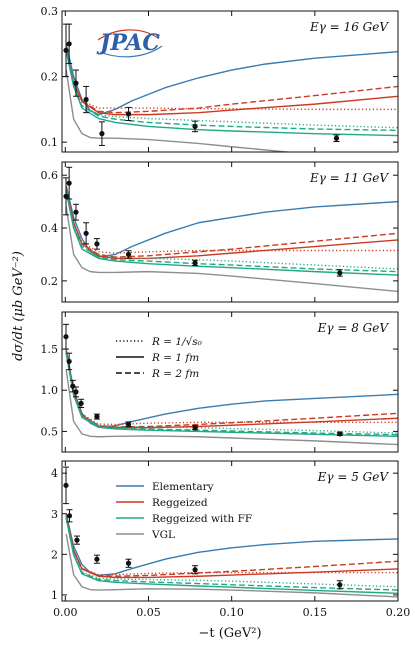  What do you see at coordinates (50, 390) in the screenshot?
I see `y-tick-label: 1.0` at bounding box center [50, 390].